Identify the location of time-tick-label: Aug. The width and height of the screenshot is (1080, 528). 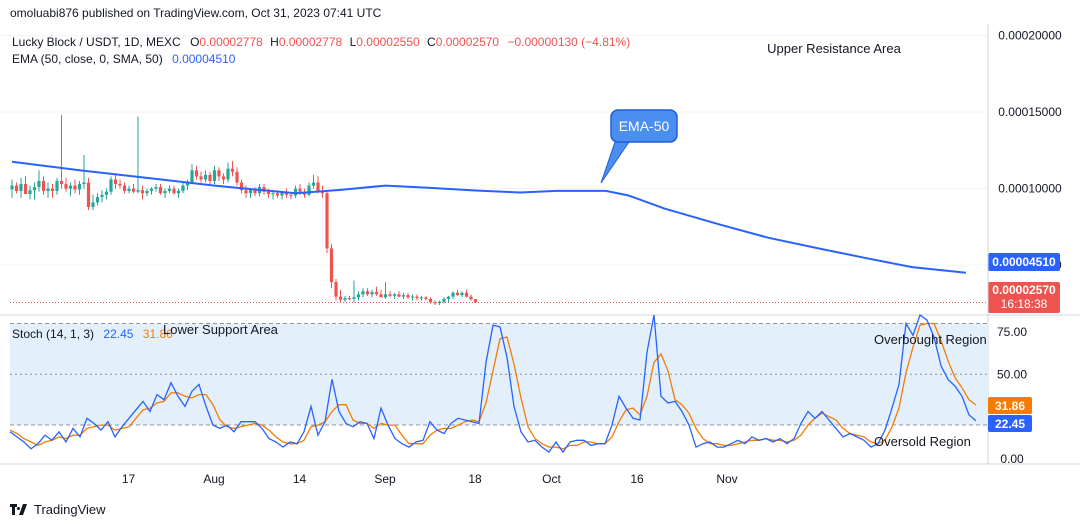
(213, 479).